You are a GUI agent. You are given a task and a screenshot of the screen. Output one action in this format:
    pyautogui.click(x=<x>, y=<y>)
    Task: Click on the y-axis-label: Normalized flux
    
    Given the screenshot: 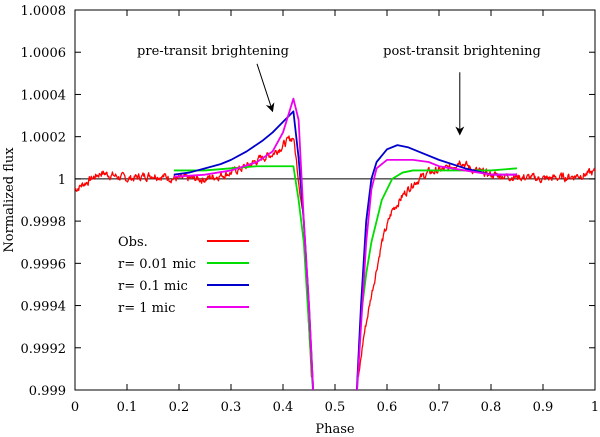 What is the action you would take?
    pyautogui.click(x=9, y=200)
    